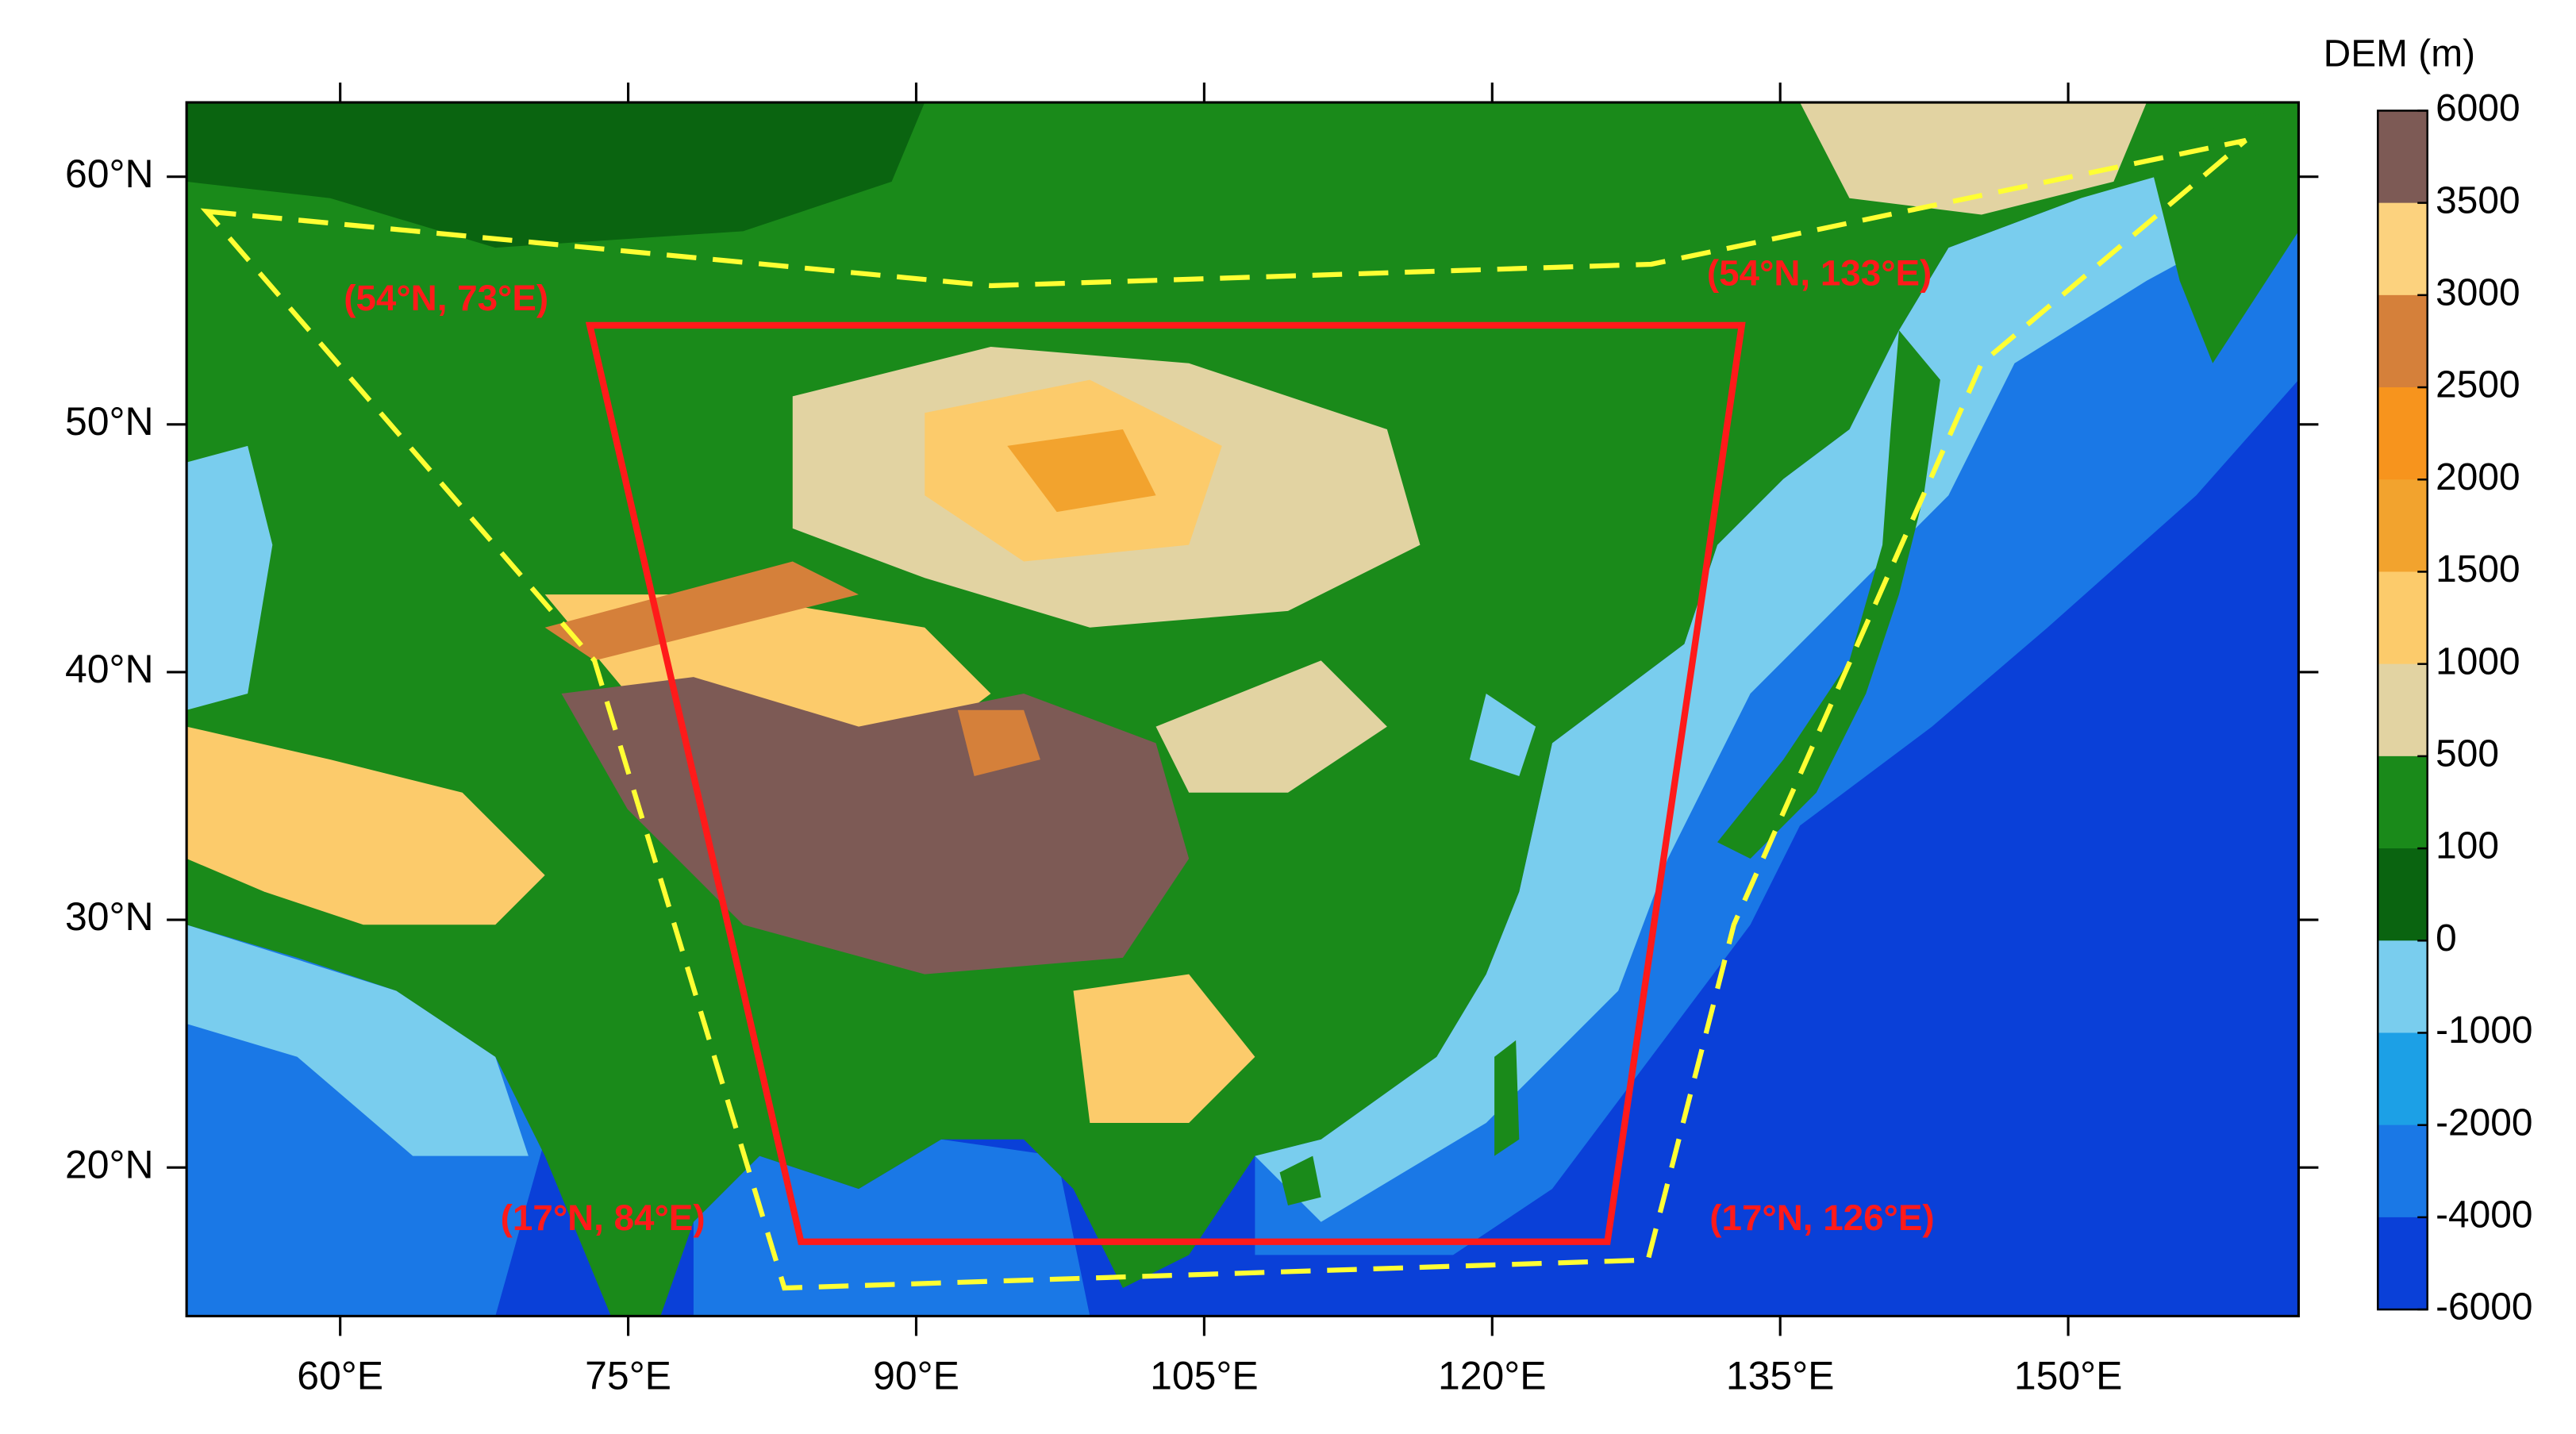  I want to click on x-tick-label: 105°E, so click(1204, 1376).